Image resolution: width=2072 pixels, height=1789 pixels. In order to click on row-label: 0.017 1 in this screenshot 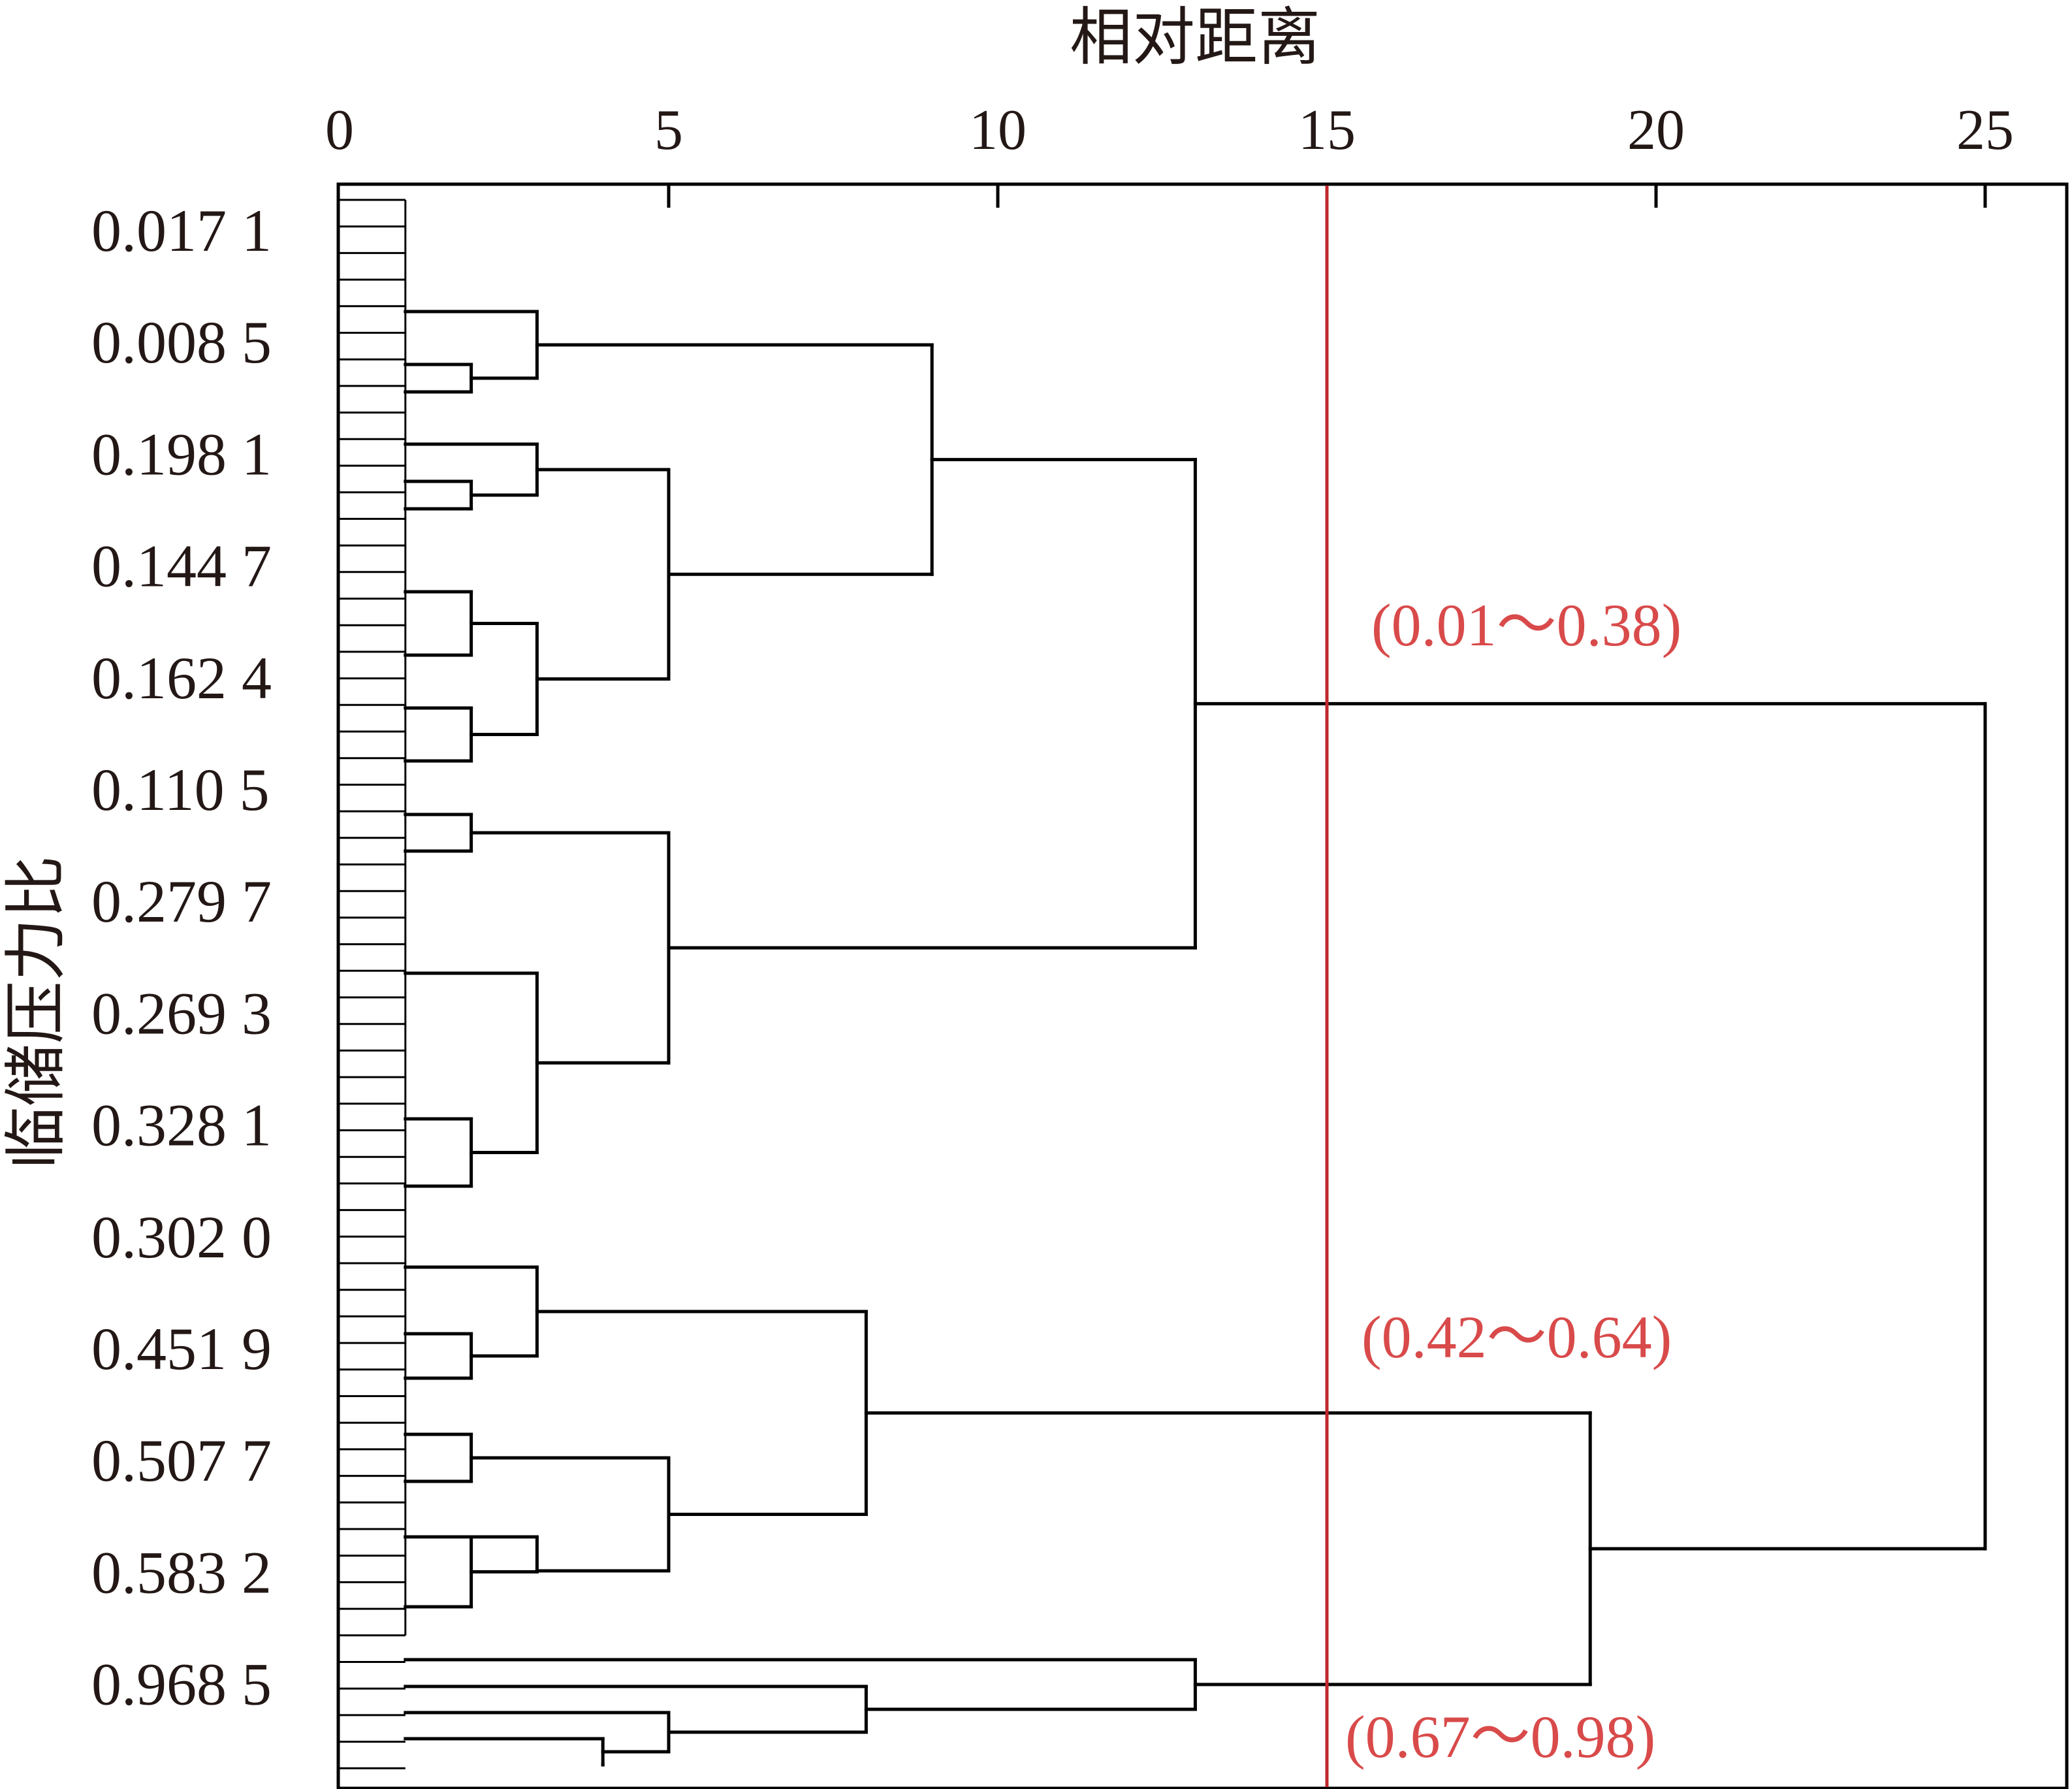, I will do `click(181, 231)`.